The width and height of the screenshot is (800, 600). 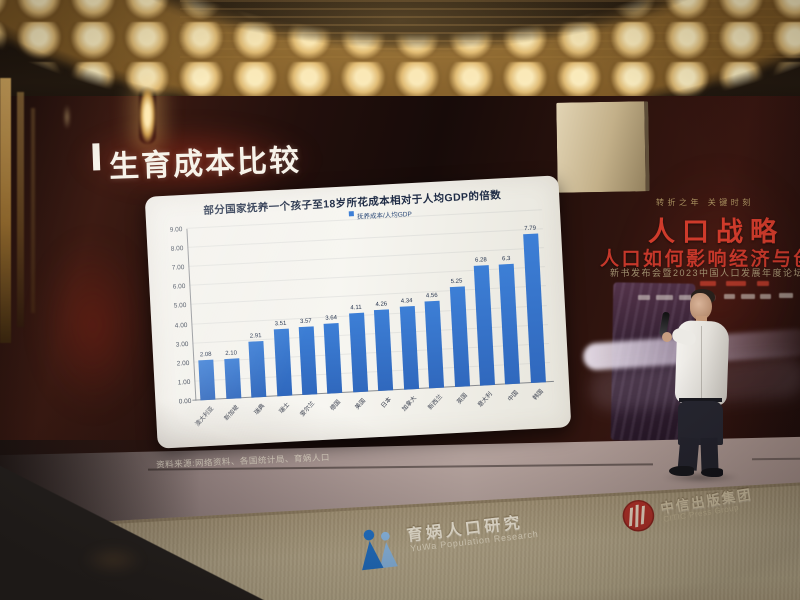 I want to click on right-panel-subtitle: 人口如何影响经济与创新, so click(x=700, y=259).